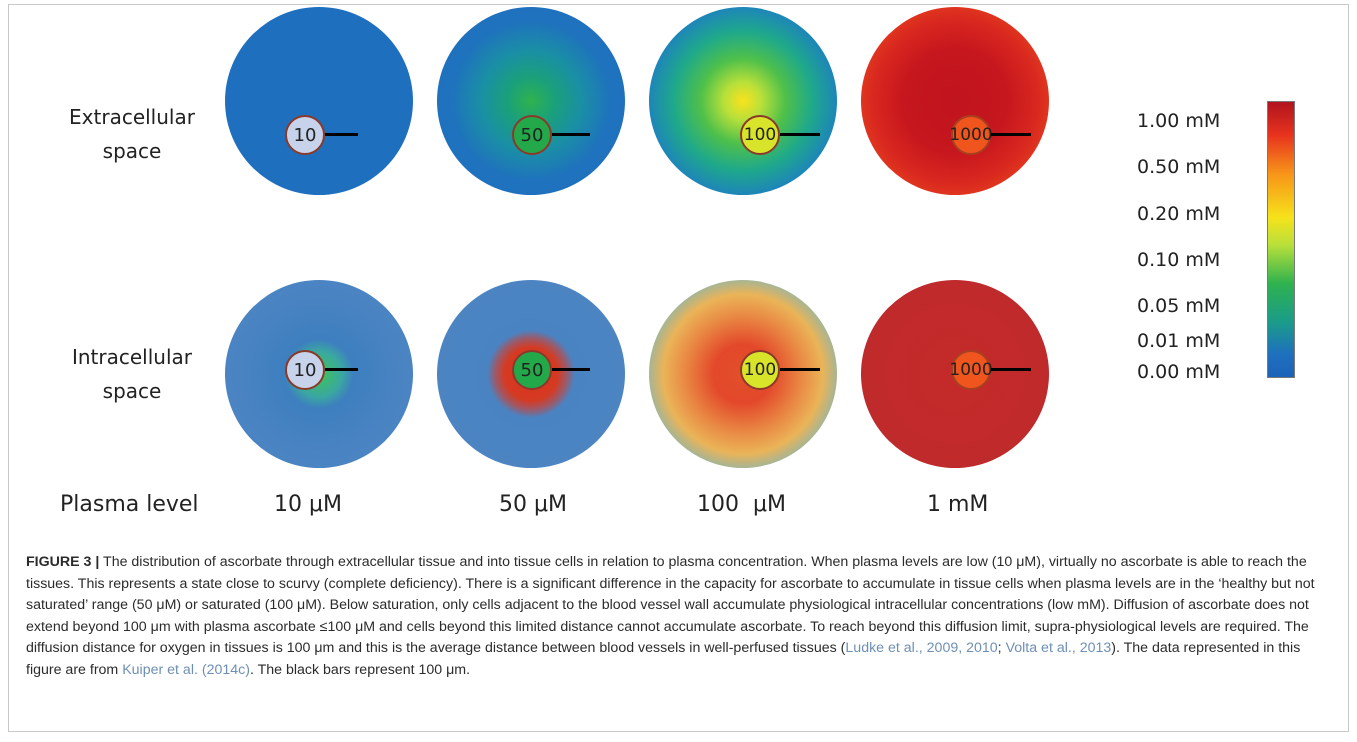 This screenshot has height=742, width=1357. What do you see at coordinates (1179, 372) in the screenshot?
I see `legend-tick: 0.00 mM` at bounding box center [1179, 372].